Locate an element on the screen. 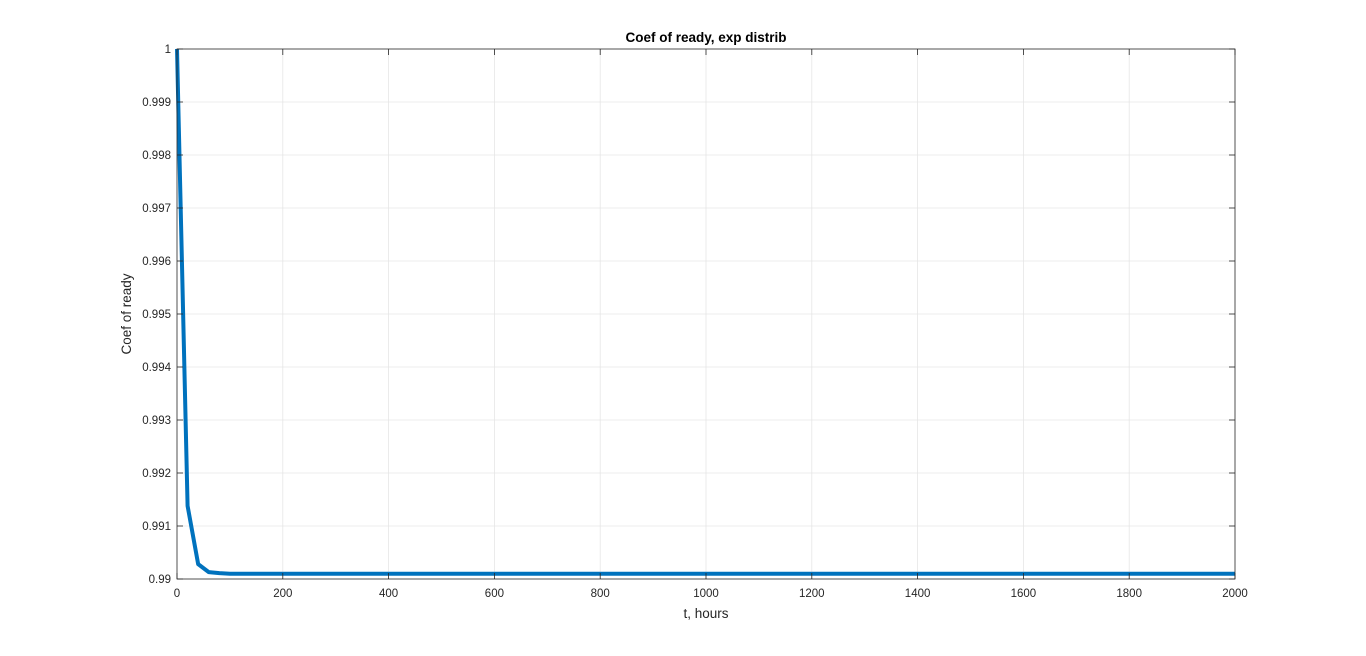 Image resolution: width=1366 pixels, height=656 pixels. x-tick-label: 1400 is located at coordinates (918, 594).